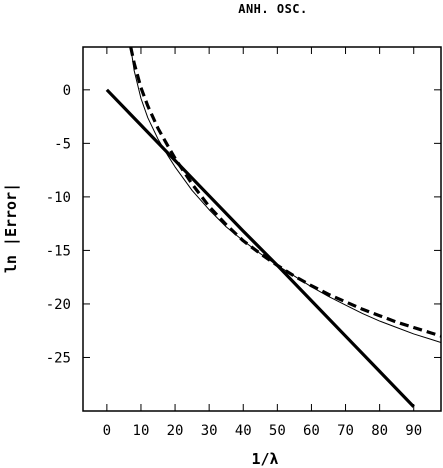  Describe the element at coordinates (141, 431) in the screenshot. I see `x-tick-label: 10` at that location.